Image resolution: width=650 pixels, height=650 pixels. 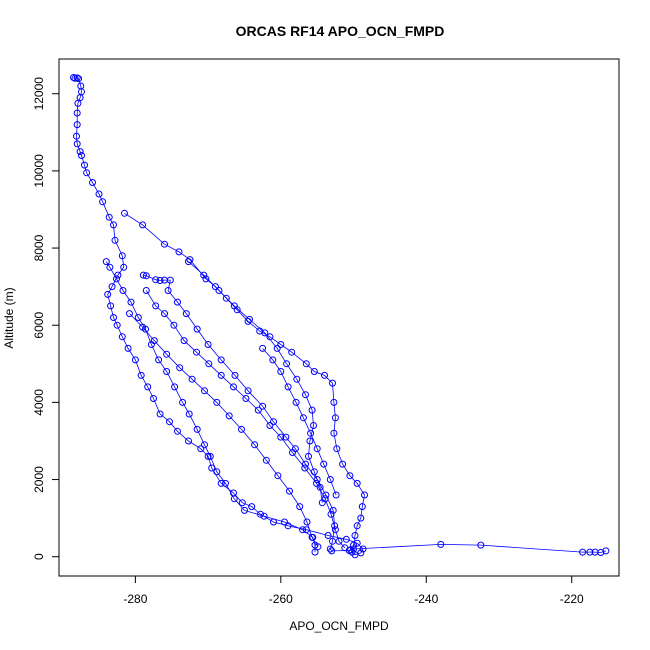 What do you see at coordinates (135, 599) in the screenshot?
I see `x-tick-label: -280` at bounding box center [135, 599].